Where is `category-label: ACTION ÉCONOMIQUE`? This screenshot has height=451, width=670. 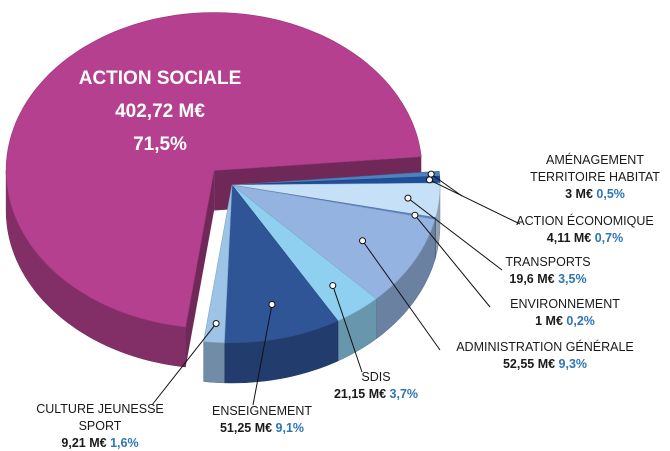 category-label: ACTION ÉCONOMIQUE is located at coordinates (585, 221).